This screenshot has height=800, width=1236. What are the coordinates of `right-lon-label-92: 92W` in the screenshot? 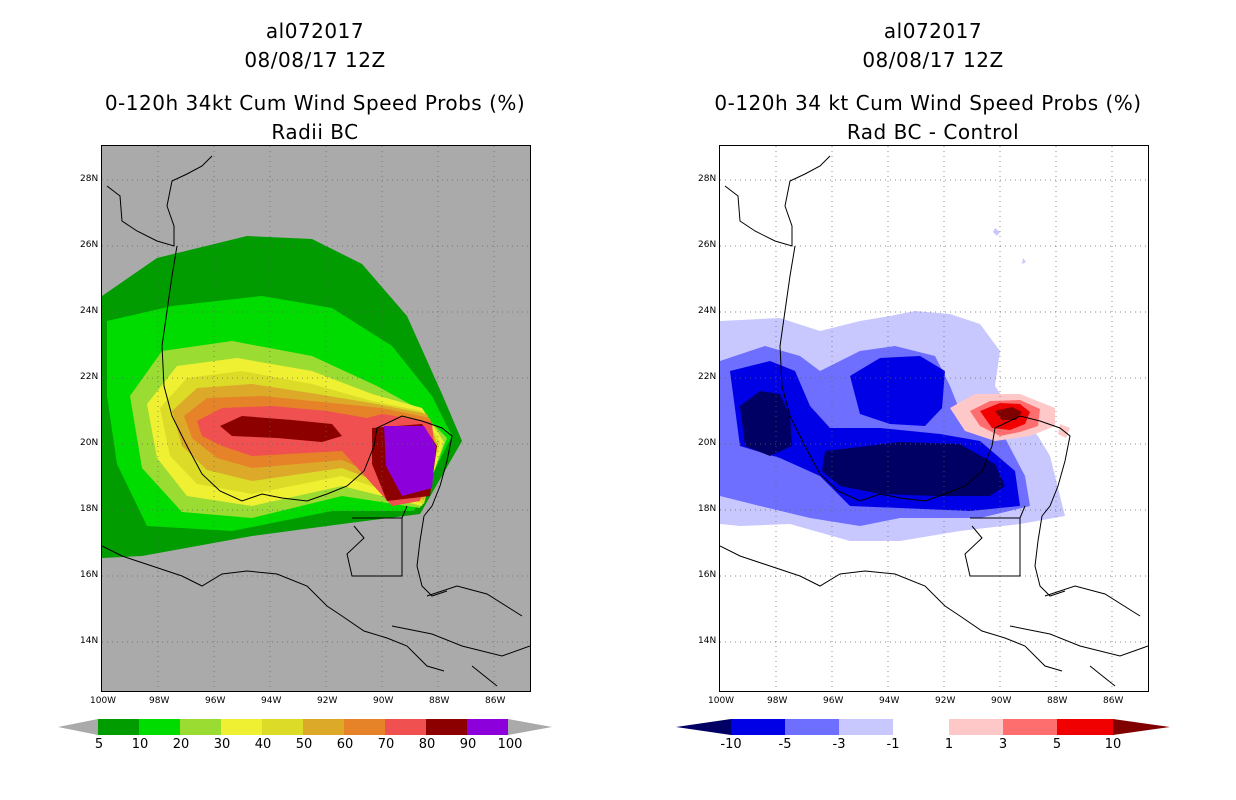 It's located at (945, 701).